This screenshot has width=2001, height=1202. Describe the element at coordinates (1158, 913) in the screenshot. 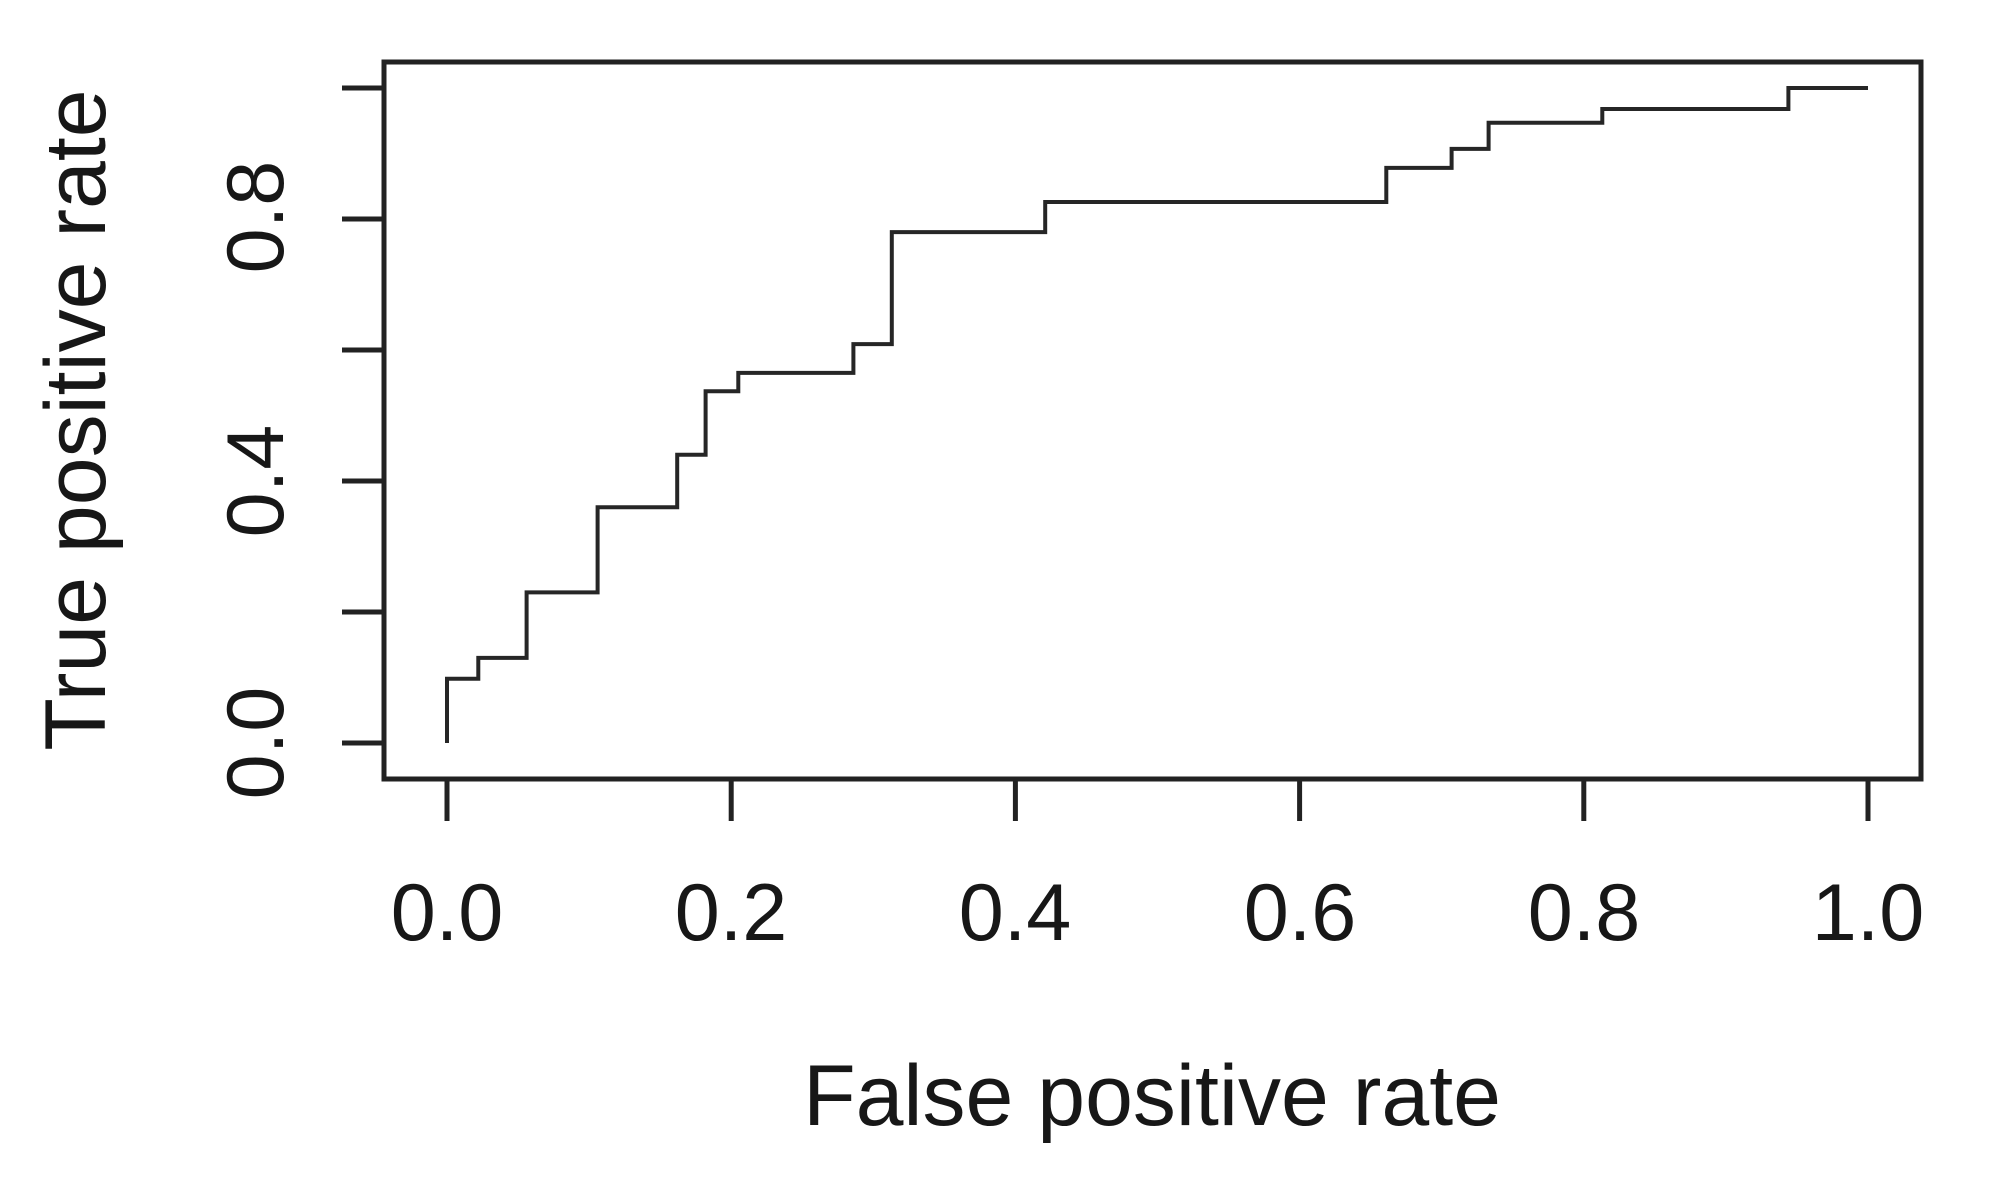

I see `x-axis-tick-labels: 0.0 0.2 0.4 0.6 0.8 1.0` at that location.